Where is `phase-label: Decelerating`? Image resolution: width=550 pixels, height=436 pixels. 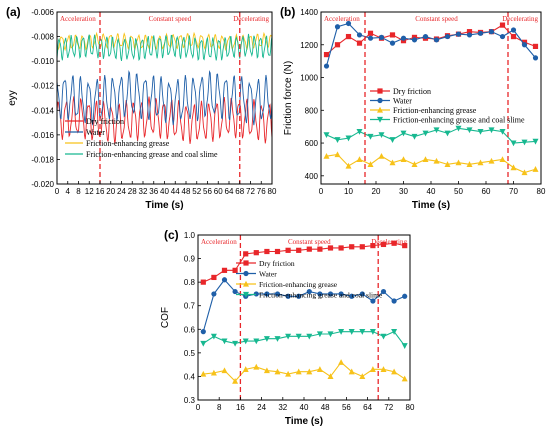
phase-label: Decelerating is located at coordinates (389, 242).